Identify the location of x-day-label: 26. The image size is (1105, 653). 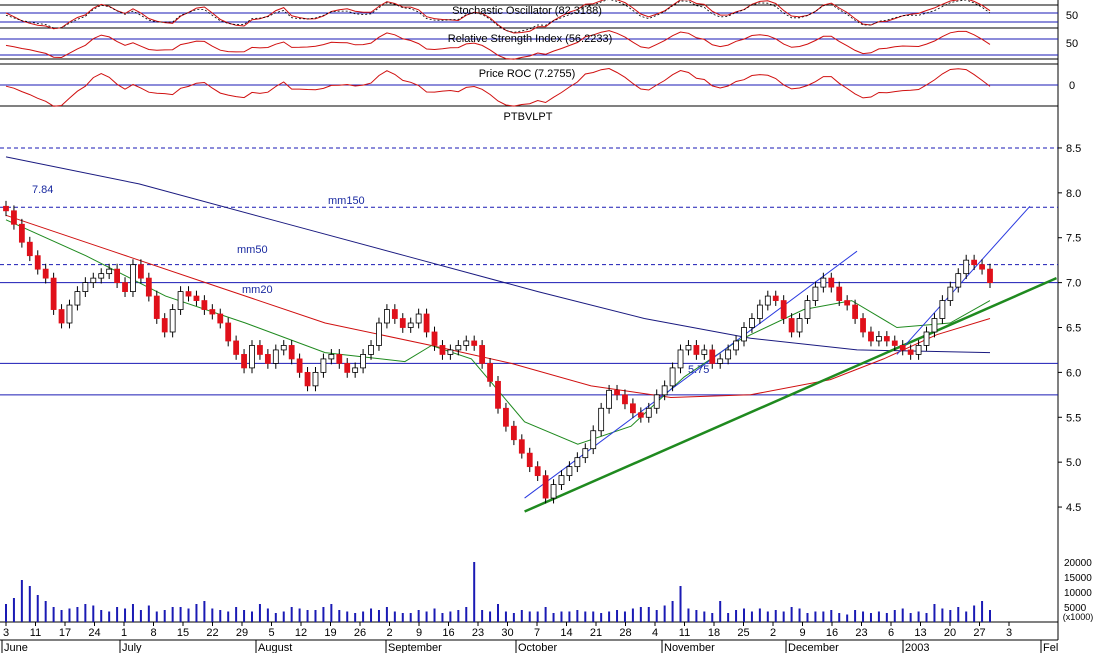
(360, 633).